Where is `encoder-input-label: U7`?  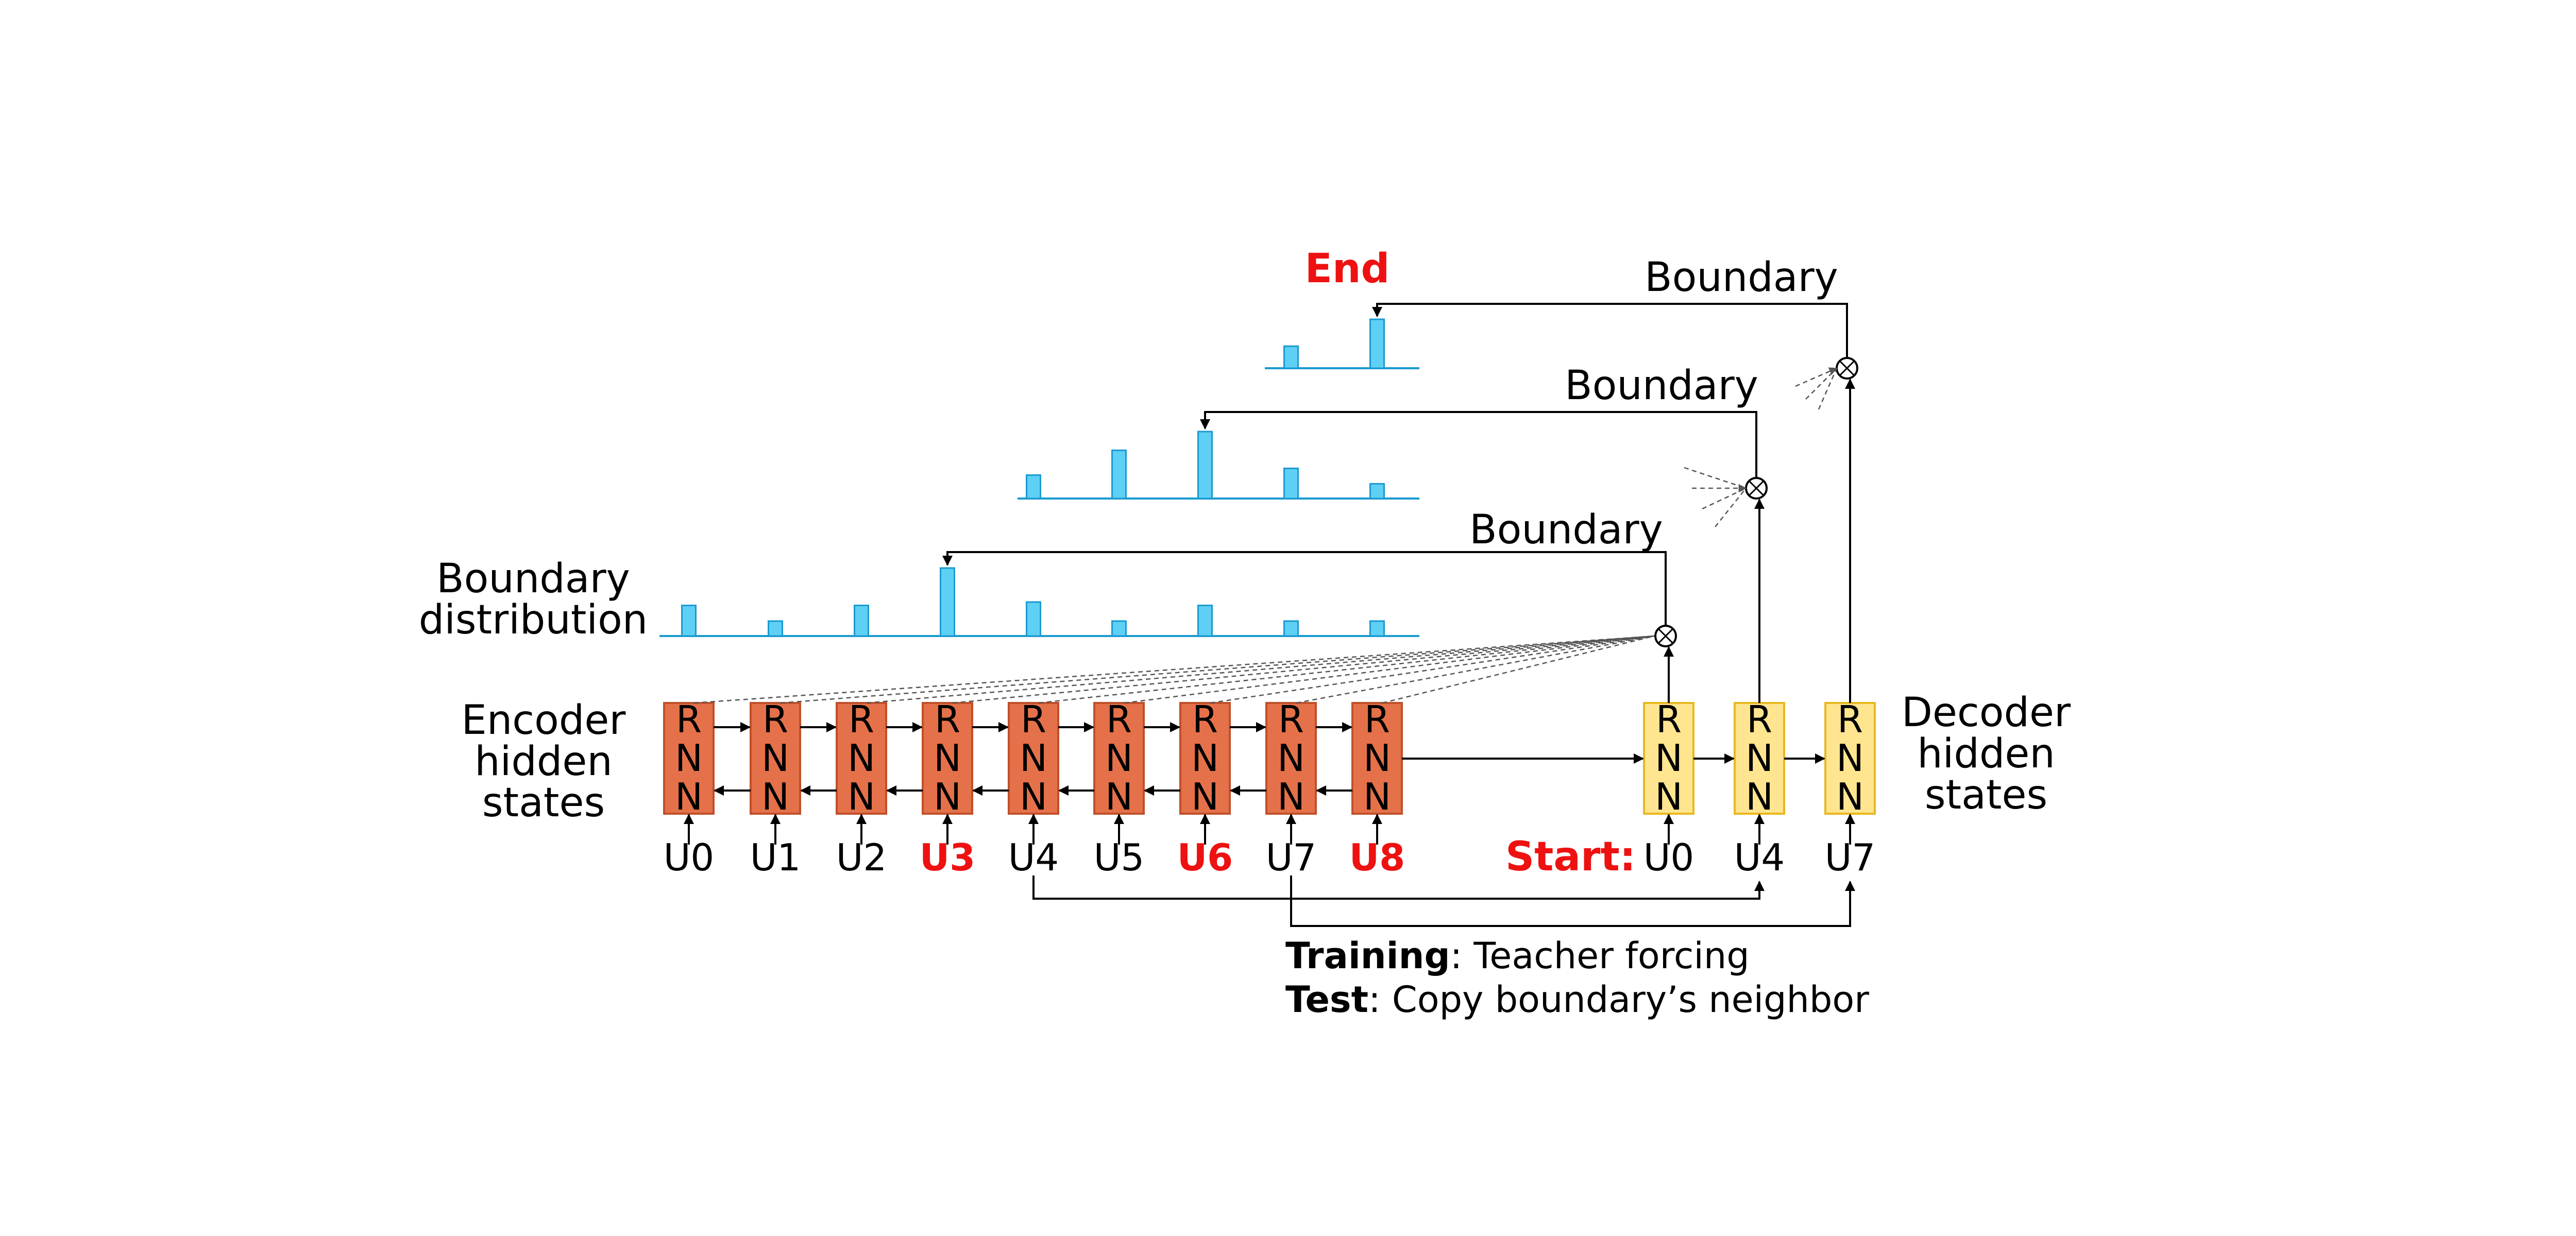
encoder-input-label: U7 is located at coordinates (1291, 858).